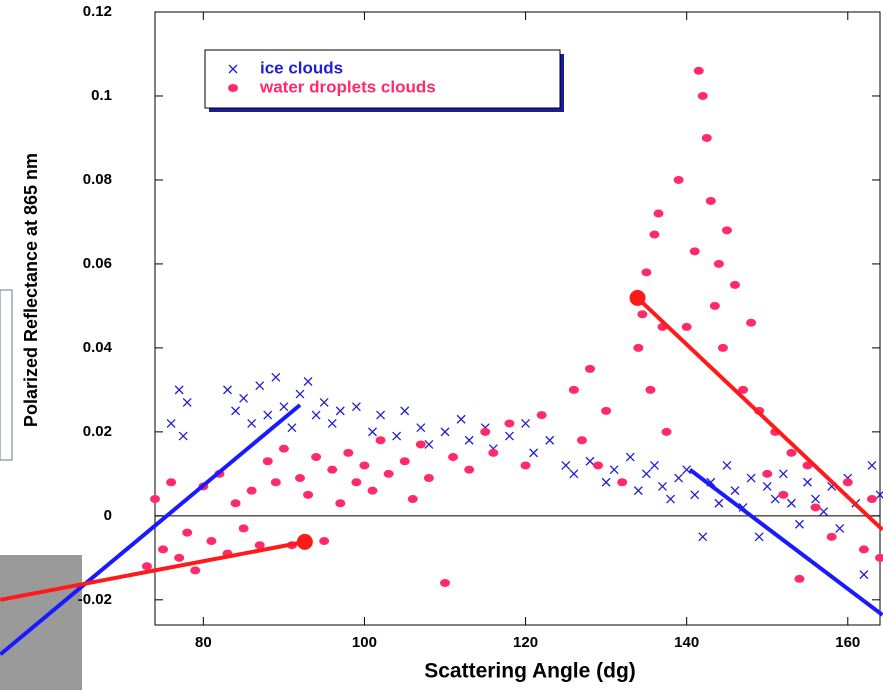 The width and height of the screenshot is (883, 690). Describe the element at coordinates (233, 88) in the screenshot. I see `legend-marker` at that location.